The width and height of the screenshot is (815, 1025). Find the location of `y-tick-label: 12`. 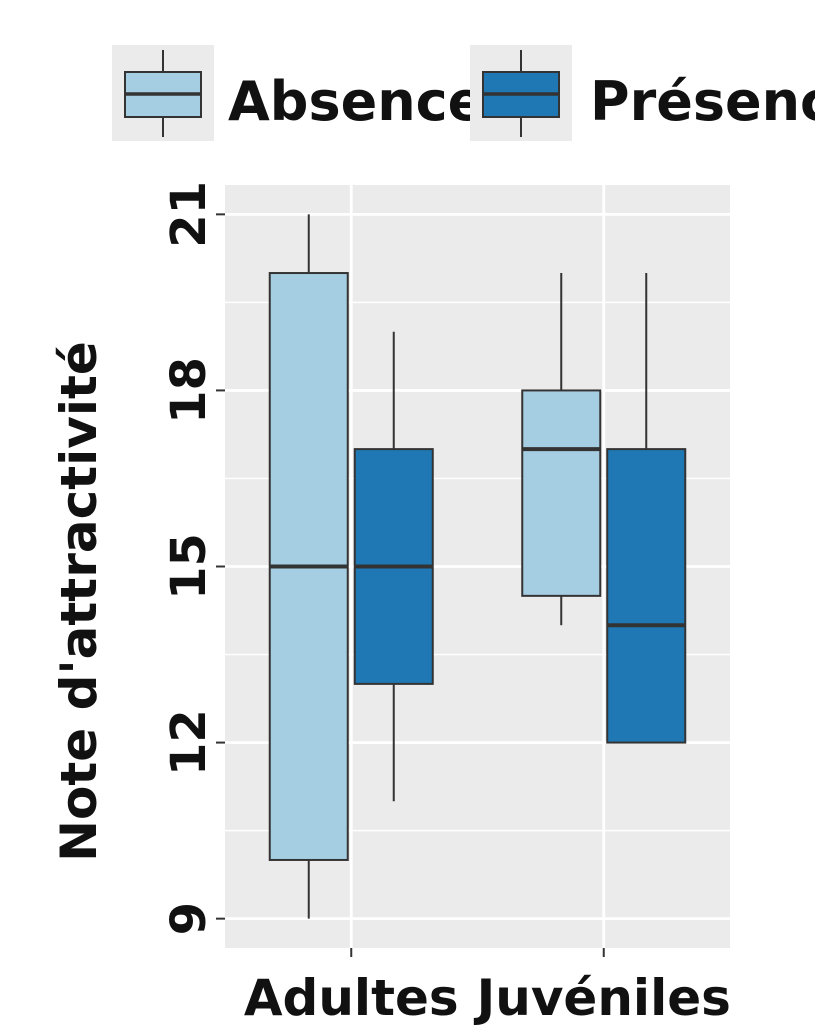

y-tick-label: 12 is located at coordinates (189, 742).